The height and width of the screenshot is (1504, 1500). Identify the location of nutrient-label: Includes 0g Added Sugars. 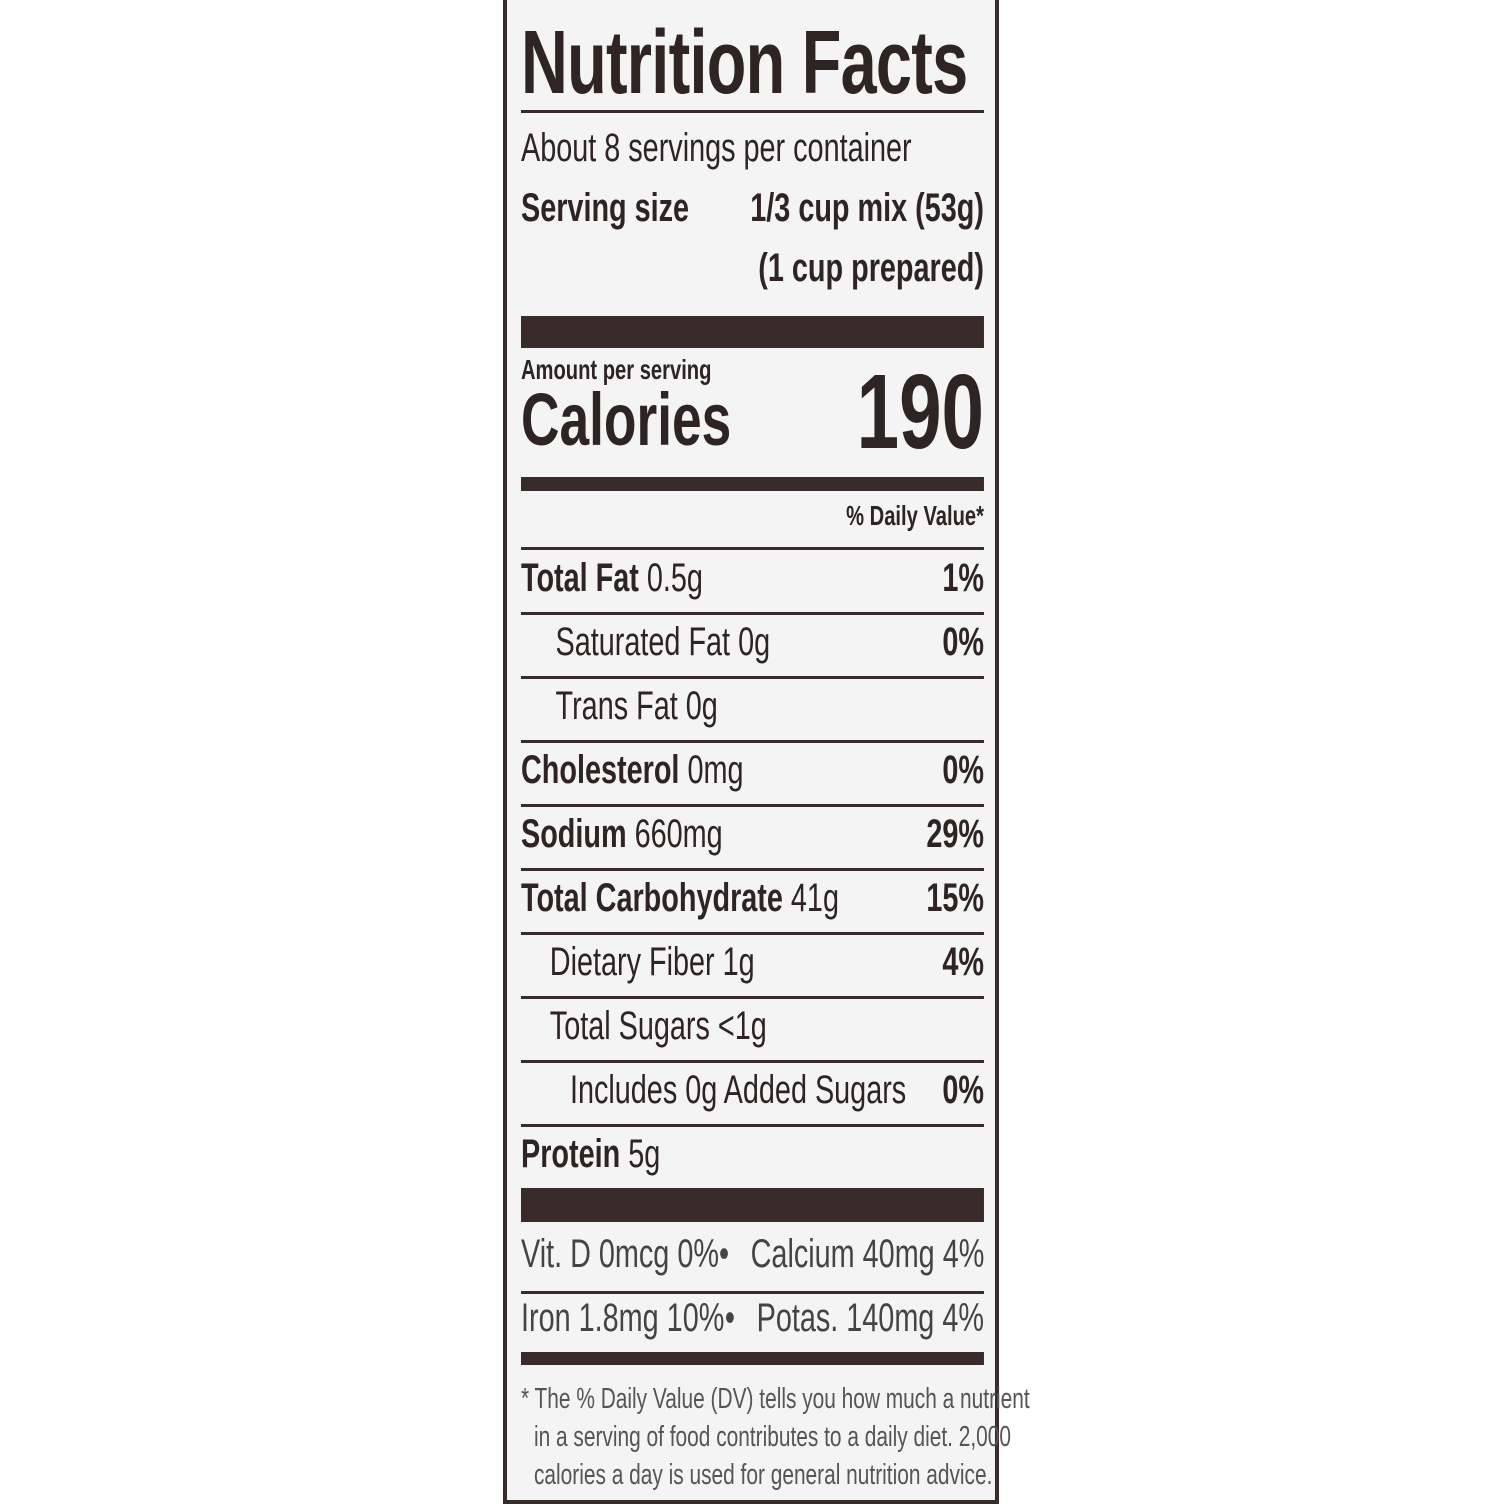
(713, 1090).